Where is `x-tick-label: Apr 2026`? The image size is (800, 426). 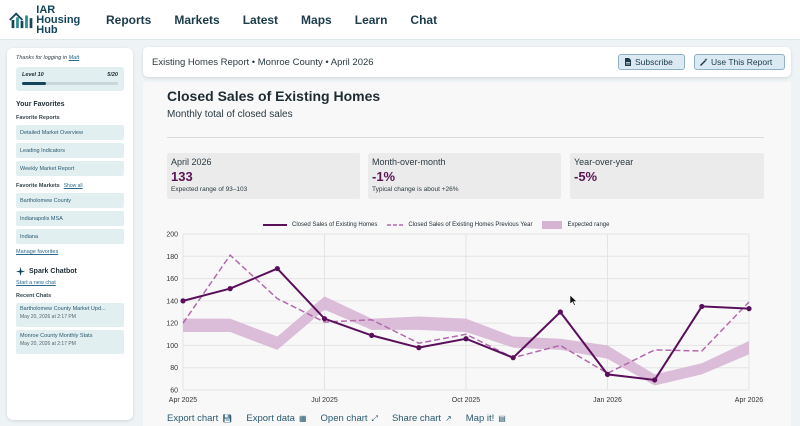 x-tick-label: Apr 2026 is located at coordinates (749, 400).